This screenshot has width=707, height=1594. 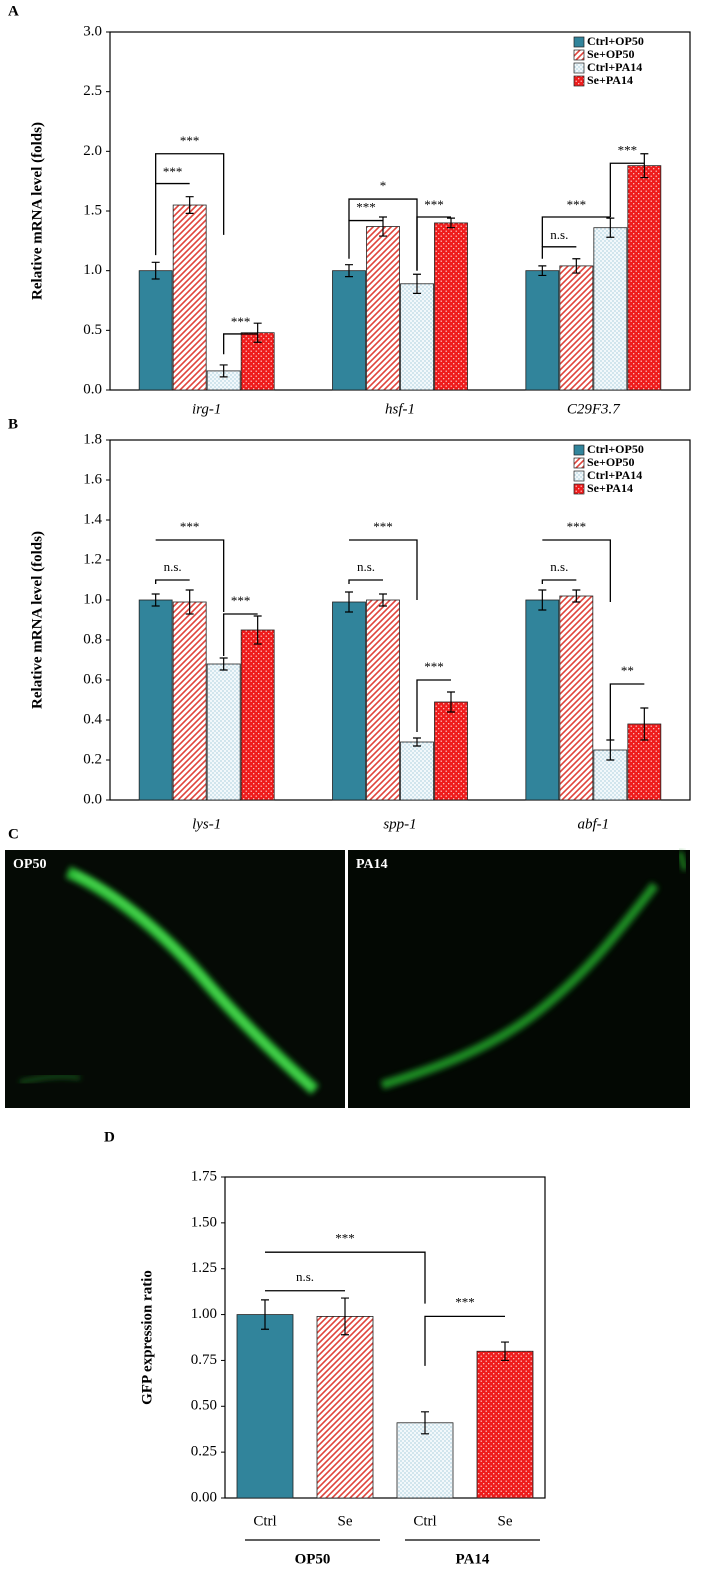 I want to click on x-tick-label: abf-1, so click(x=593, y=824).